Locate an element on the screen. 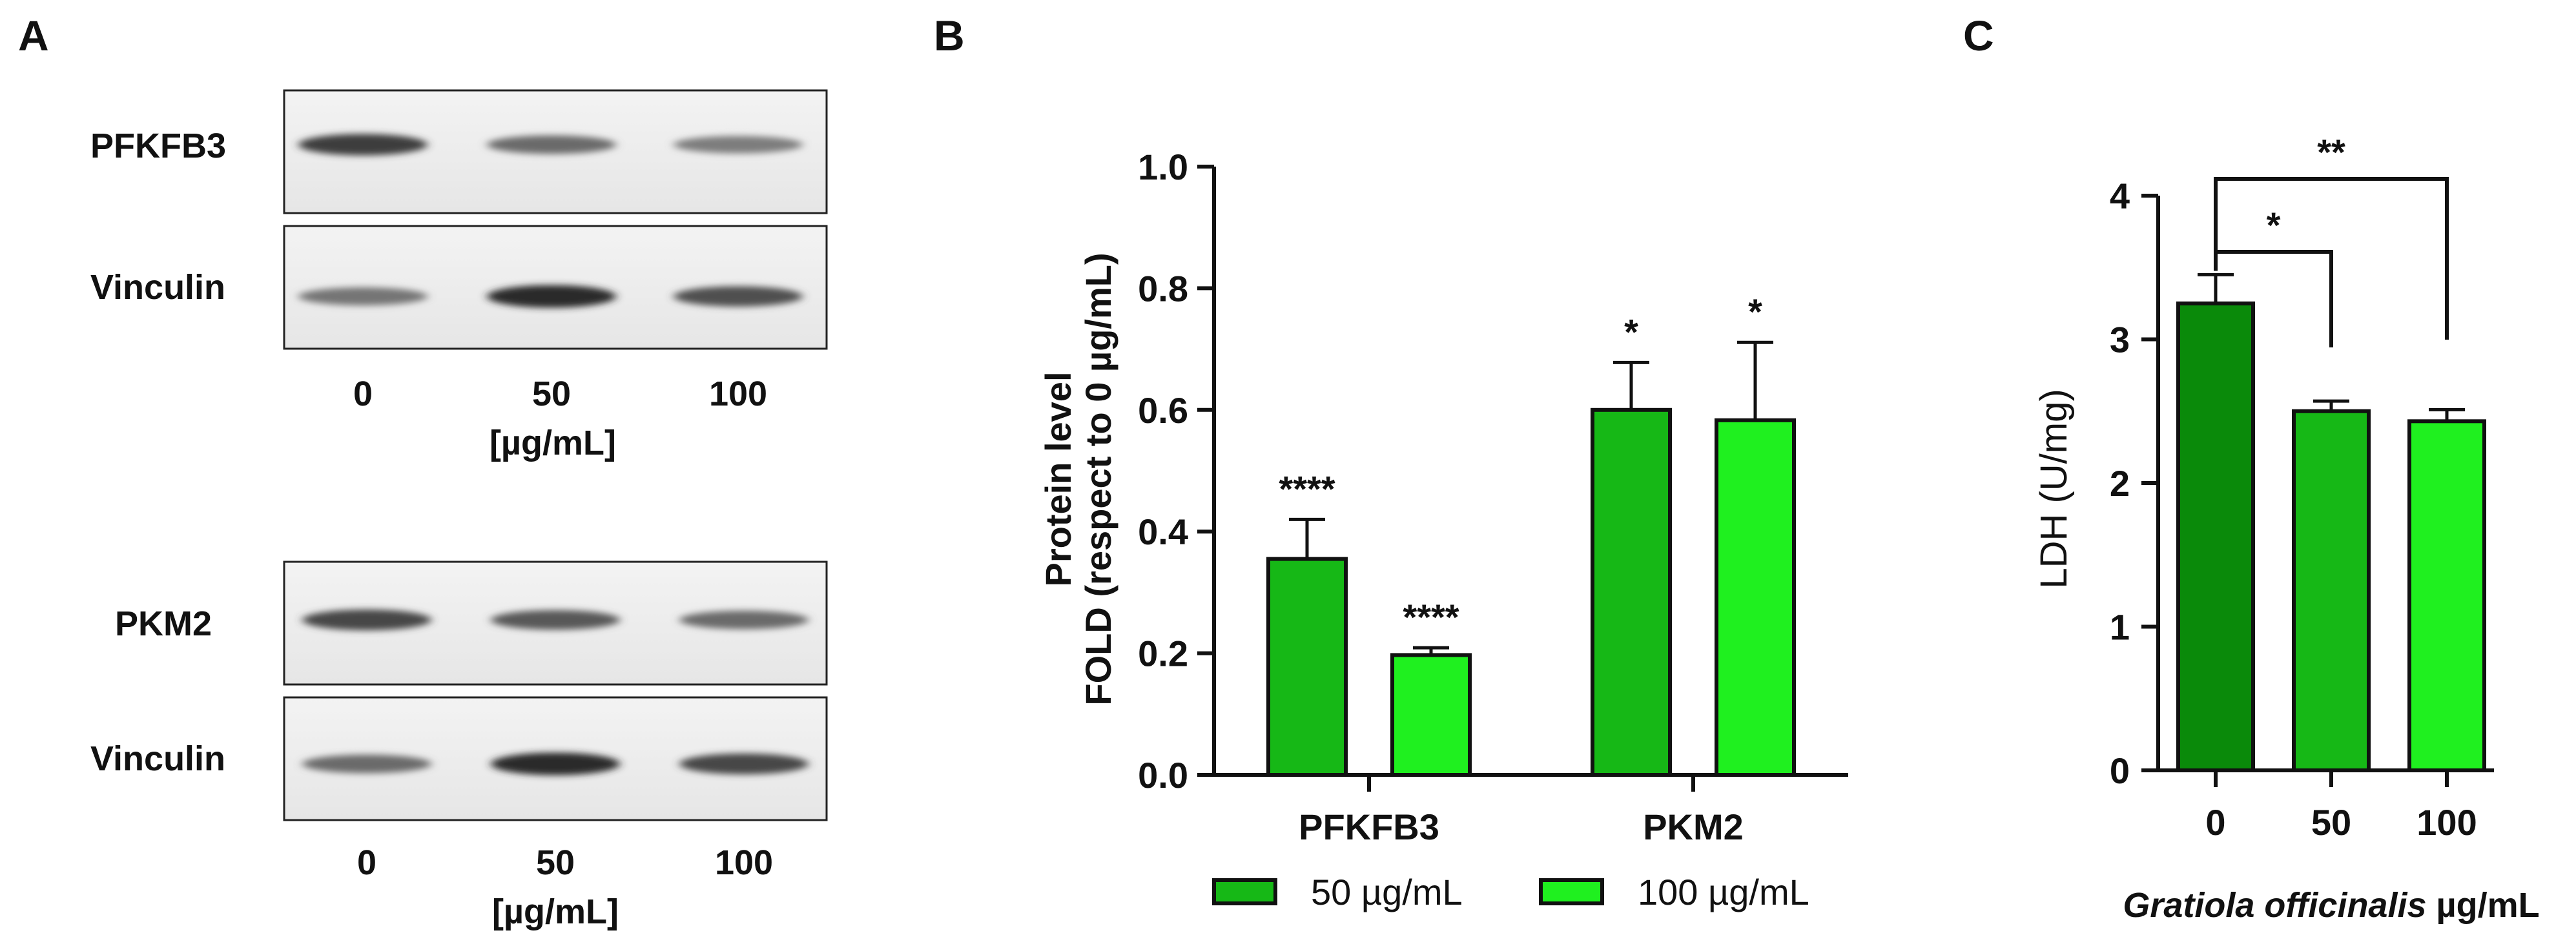  blot-top-band2-label: Vinculin is located at coordinates (157, 288).